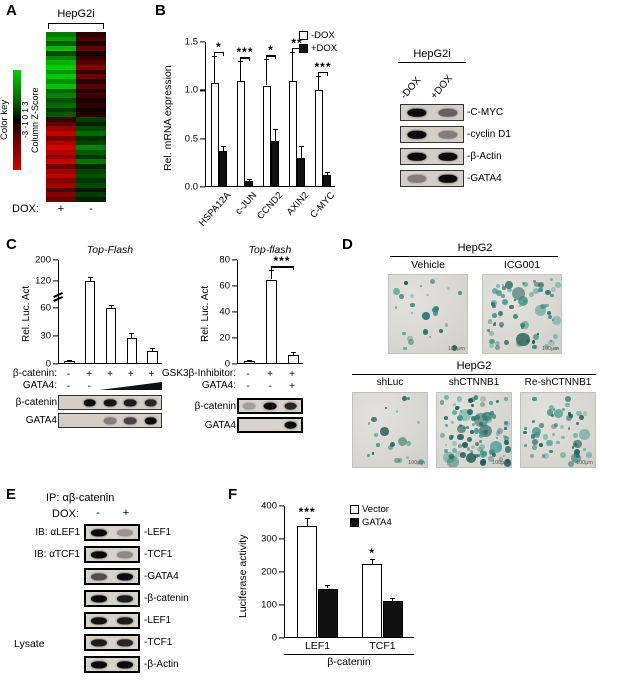 The image size is (617, 698). I want to click on scale-bar: 100μm, so click(416, 463).